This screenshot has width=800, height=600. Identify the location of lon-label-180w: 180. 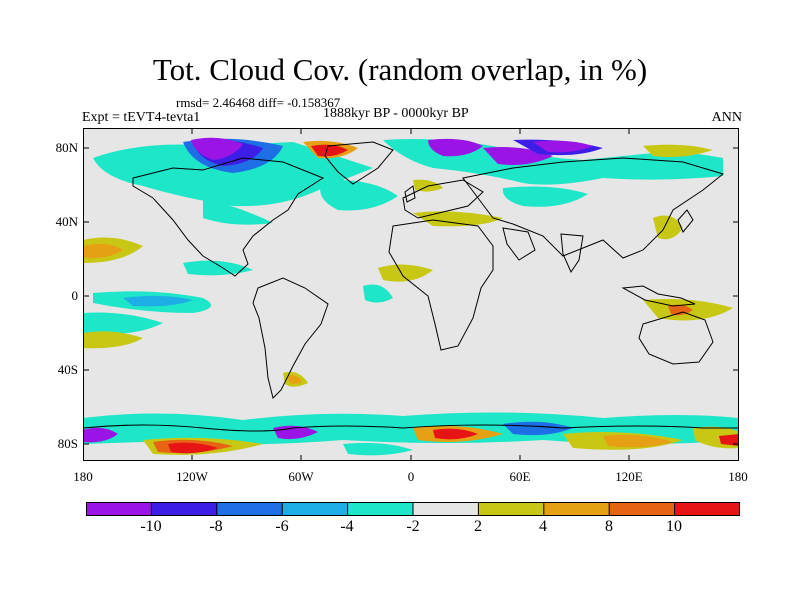
(83, 476).